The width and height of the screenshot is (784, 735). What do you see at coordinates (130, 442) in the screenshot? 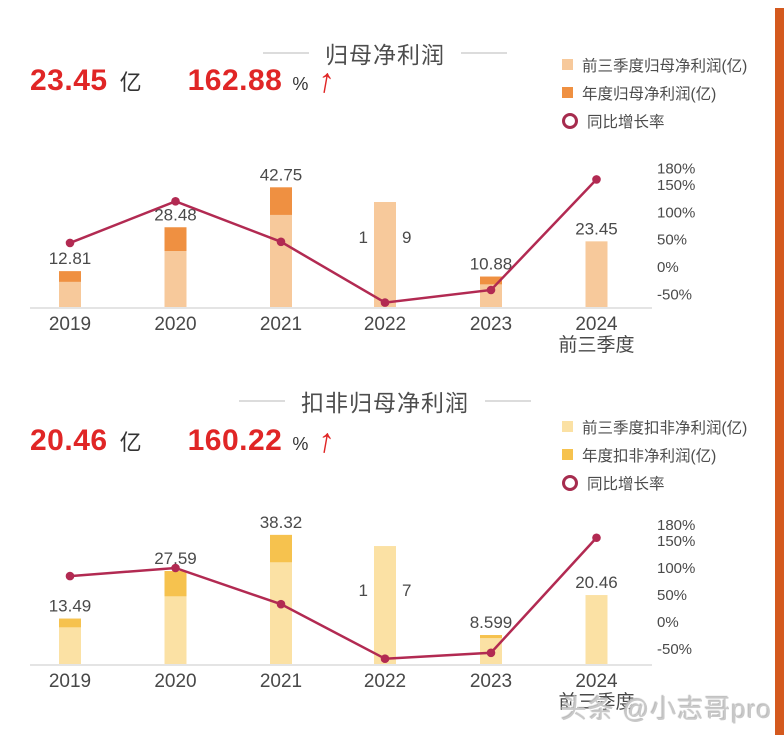
I see `chart2-stat-unit: 亿` at bounding box center [130, 442].